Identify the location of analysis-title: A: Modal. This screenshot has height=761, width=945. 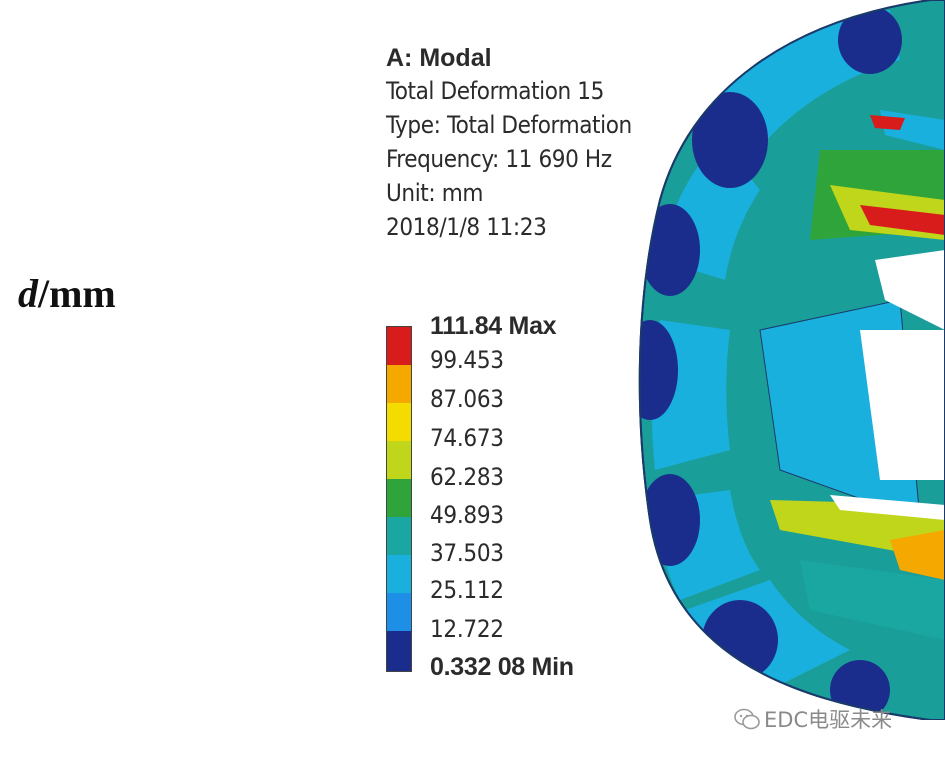
(439, 58).